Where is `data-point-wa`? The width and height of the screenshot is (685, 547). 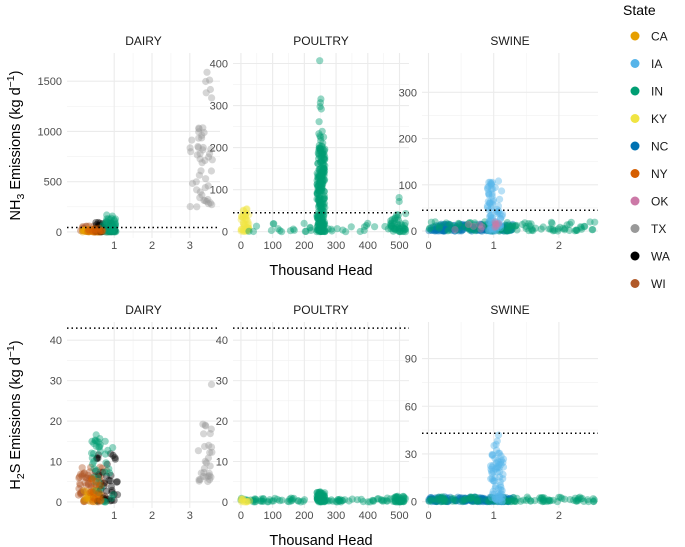 data-point-wa is located at coordinates (110, 481).